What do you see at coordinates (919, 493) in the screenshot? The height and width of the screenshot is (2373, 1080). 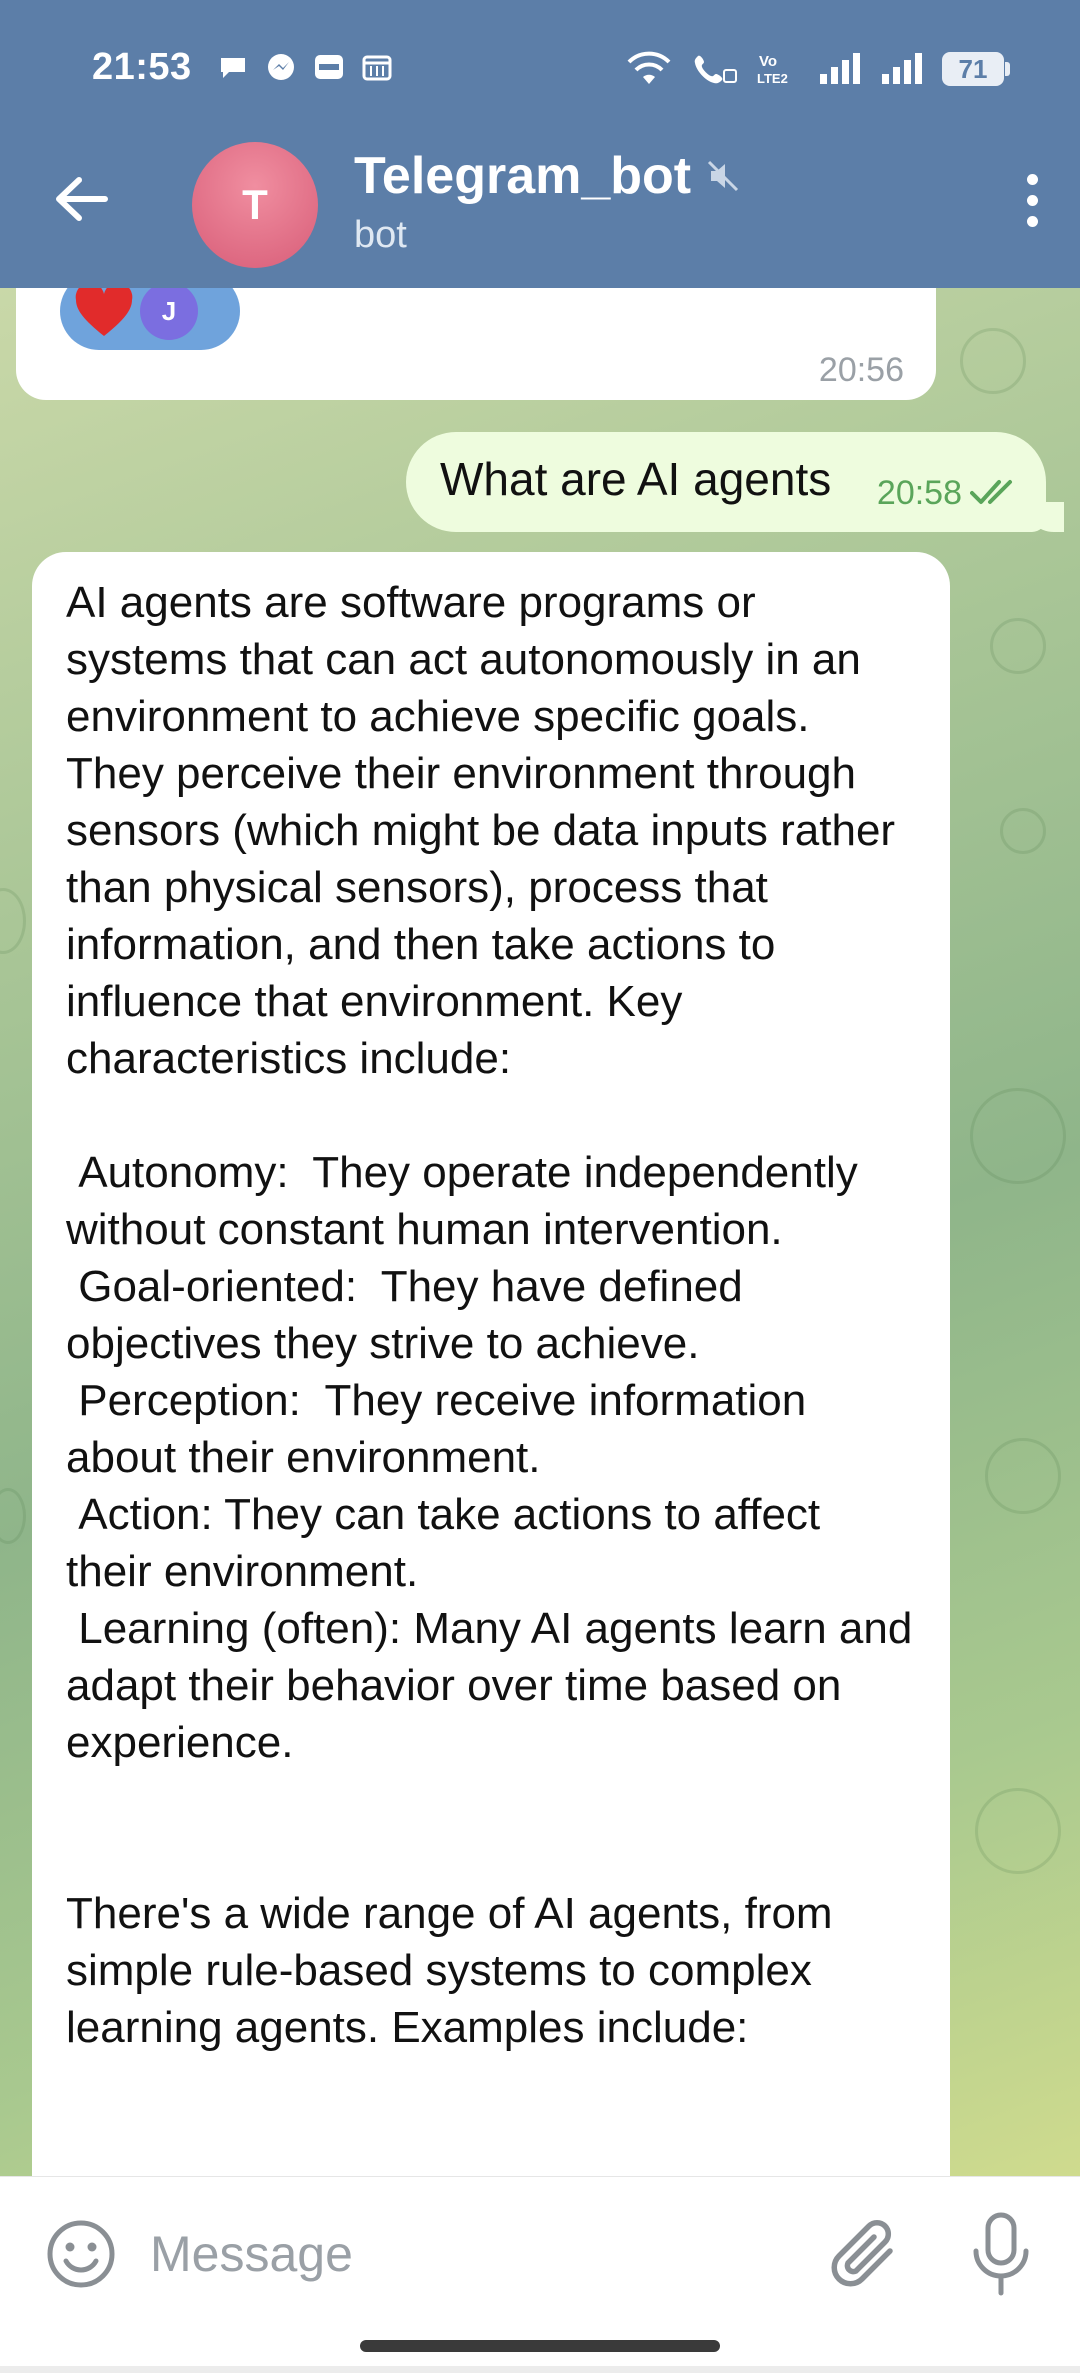 I see `message-time: 20:58` at bounding box center [919, 493].